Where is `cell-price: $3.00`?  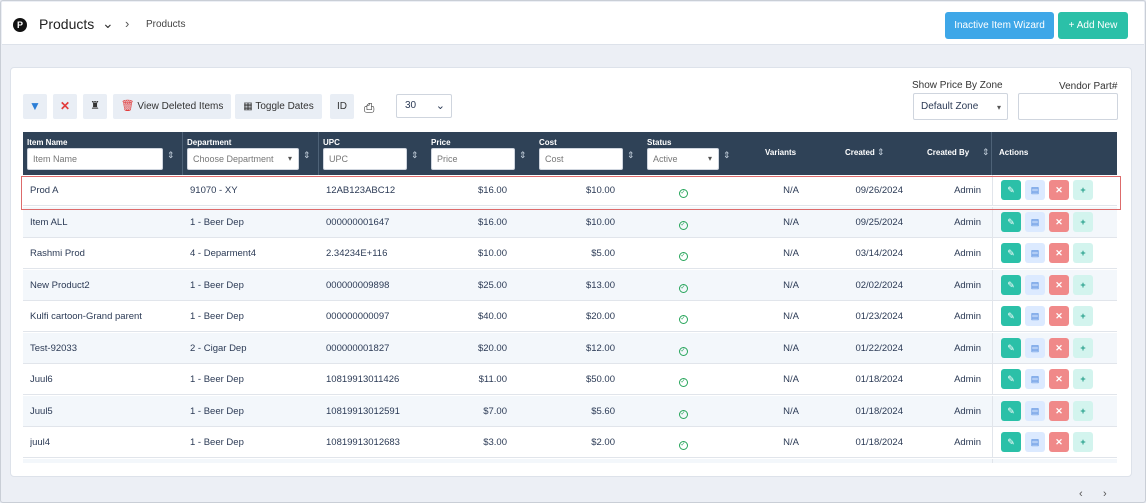 cell-price: $3.00 is located at coordinates (495, 442).